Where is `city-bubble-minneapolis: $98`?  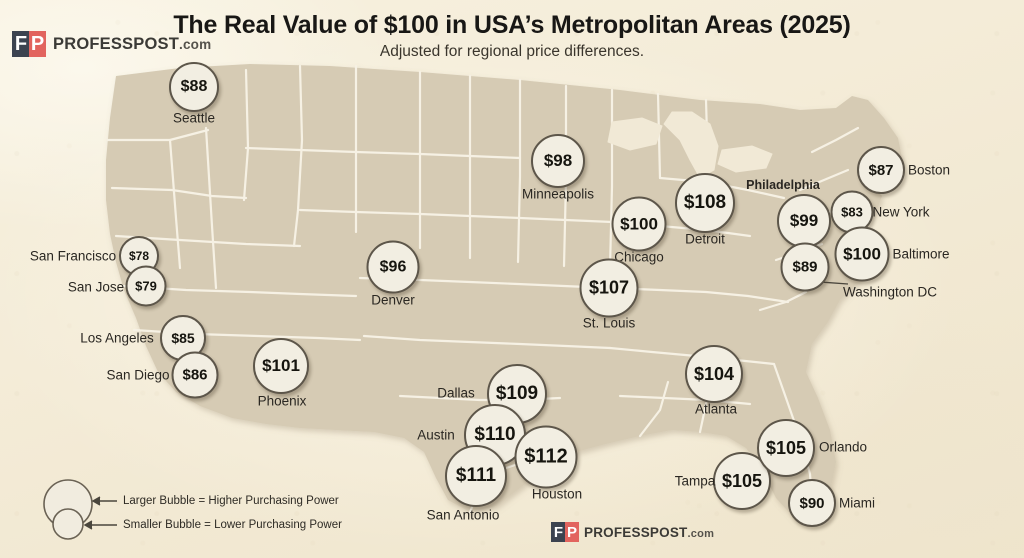
city-bubble-minneapolis: $98 is located at coordinates (558, 161).